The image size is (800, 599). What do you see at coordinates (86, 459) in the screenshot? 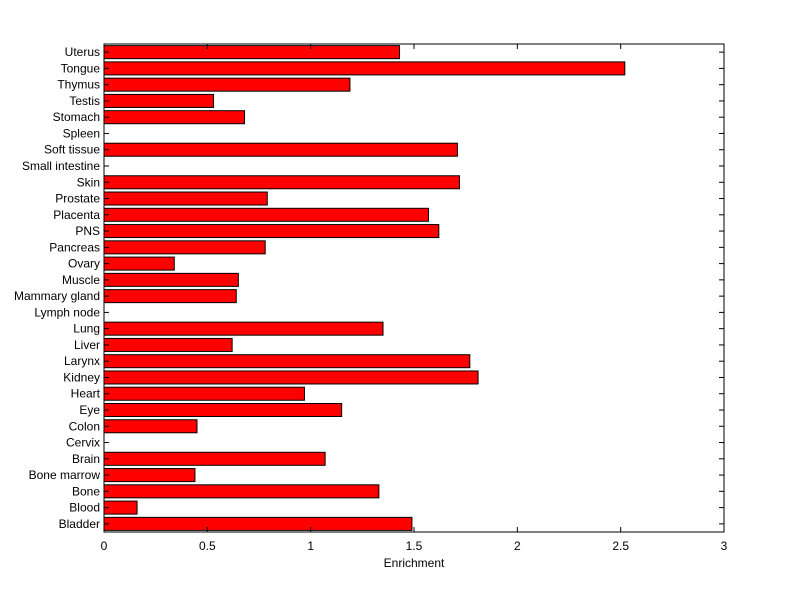
I see `y-tick-label: Brain` at bounding box center [86, 459].